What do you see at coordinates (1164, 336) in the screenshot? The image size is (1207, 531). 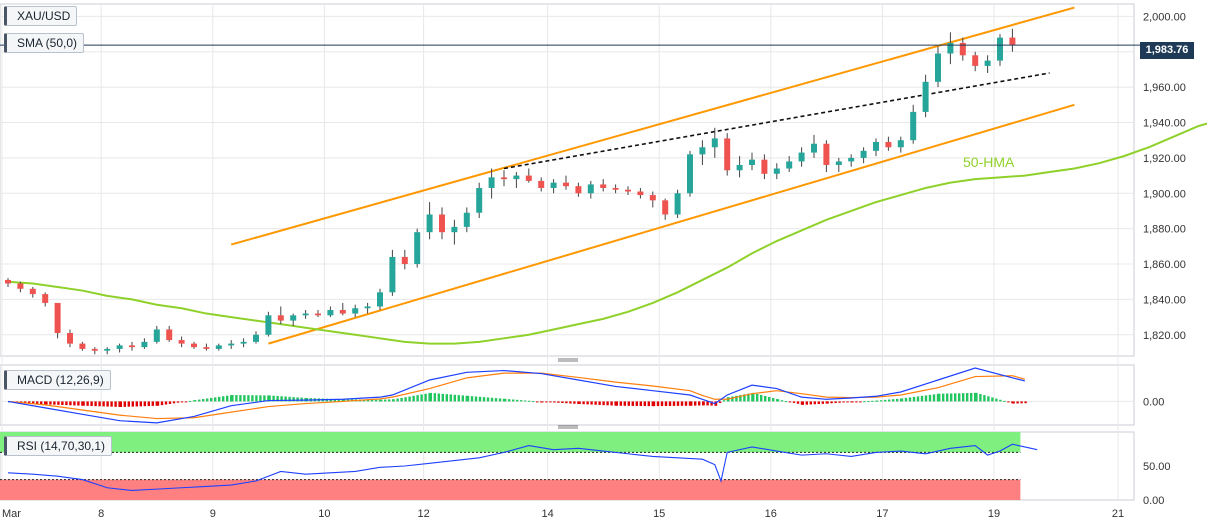 I see `price-axis-tick: 1,820.00` at bounding box center [1164, 336].